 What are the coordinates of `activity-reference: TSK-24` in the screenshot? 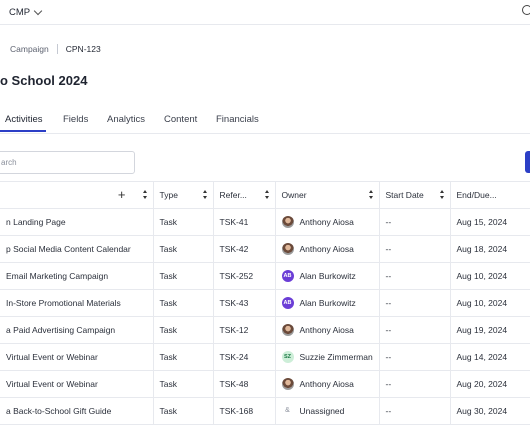 It's located at (244, 357).